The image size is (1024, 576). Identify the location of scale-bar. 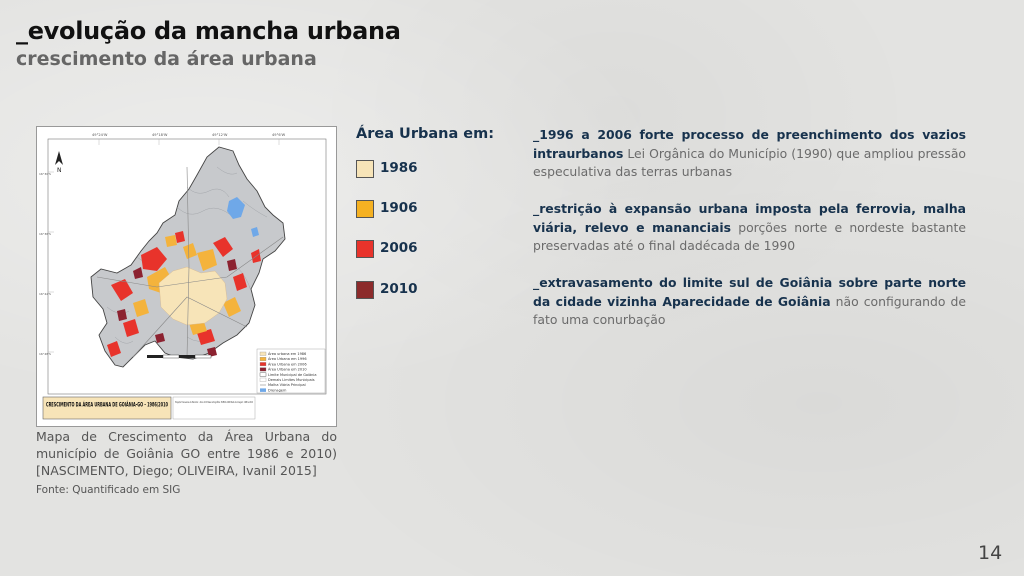
(179, 356).